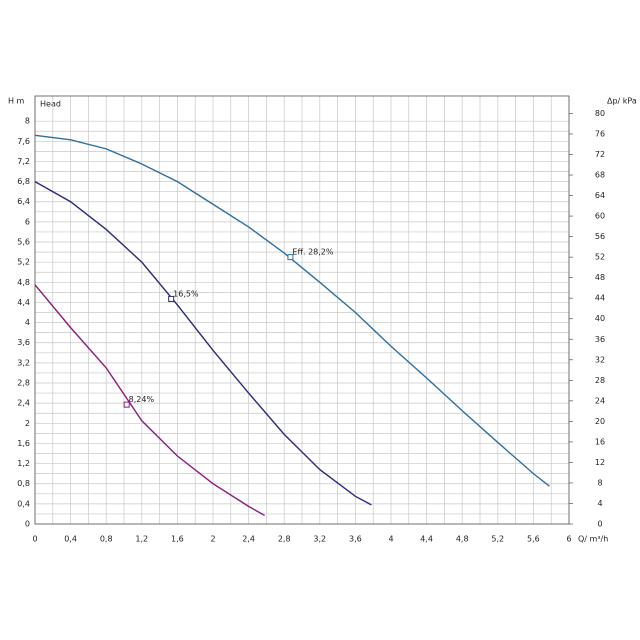  I want to click on y-tick-label: 0, so click(27, 524).